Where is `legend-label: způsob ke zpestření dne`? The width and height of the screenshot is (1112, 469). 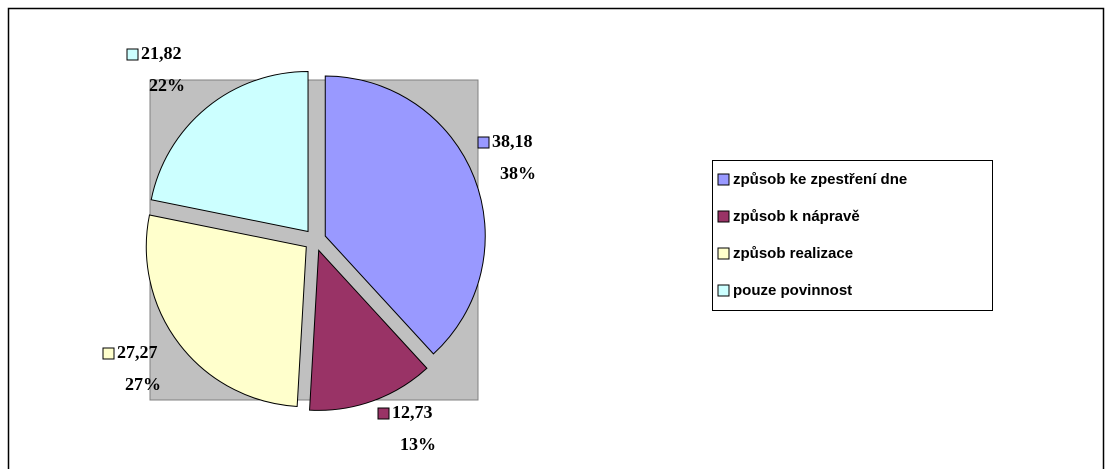
legend-label: způsob ke zpestření dne is located at coordinates (820, 179).